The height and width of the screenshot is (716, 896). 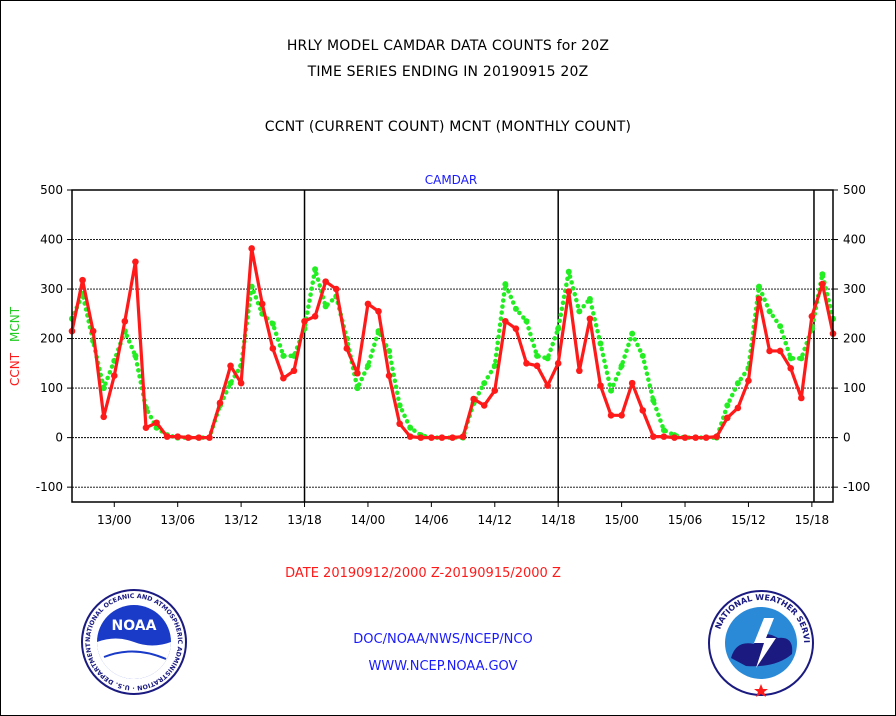 I want to click on x-tick-label: 15/00, so click(x=621, y=520).